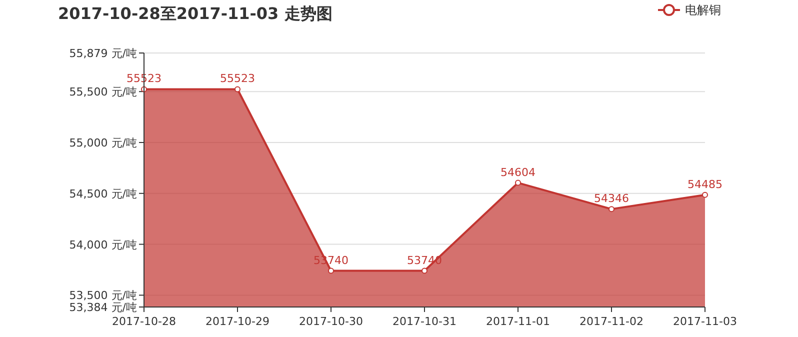  I want to click on chart-title: 2017-10-28至2017-11-03 走势图, so click(195, 13).